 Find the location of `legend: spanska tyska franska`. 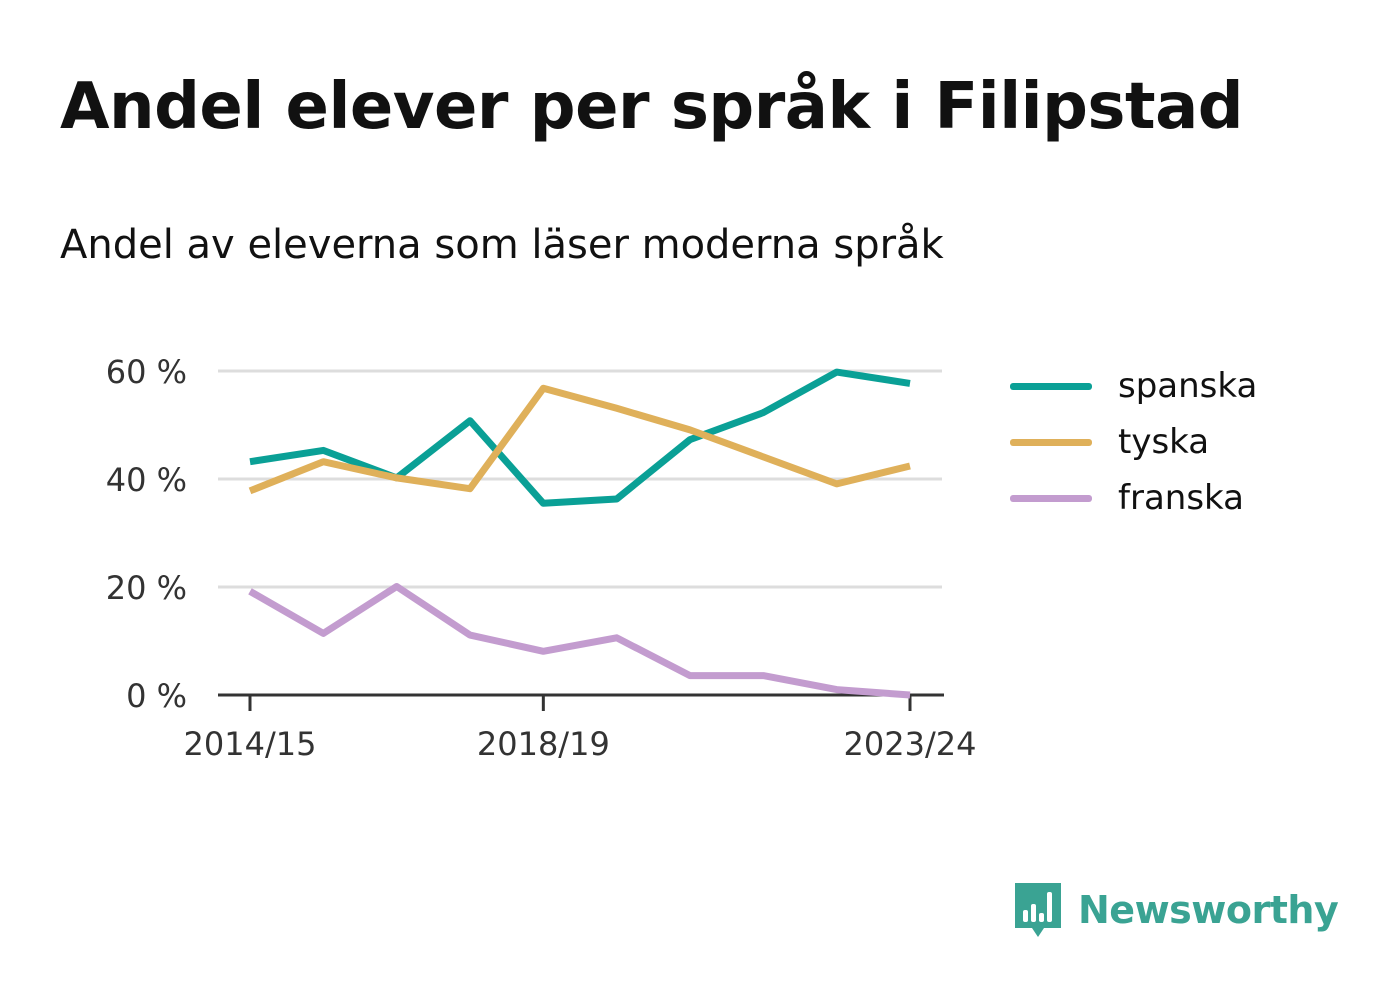

legend: spanska tyska franska is located at coordinates (1133, 442).